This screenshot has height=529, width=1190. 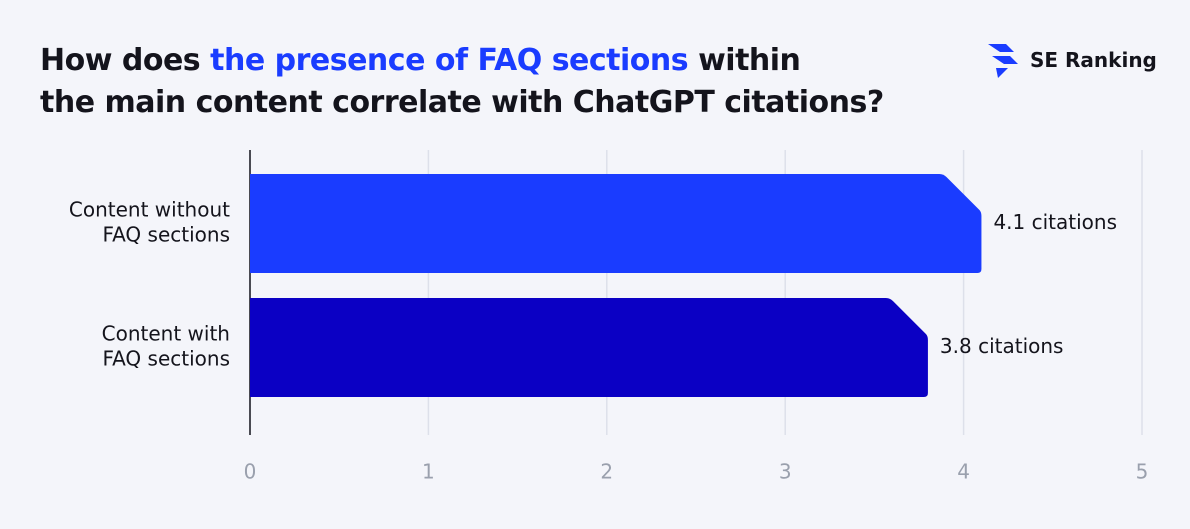 I want to click on title-text: How does, so click(x=120, y=60).